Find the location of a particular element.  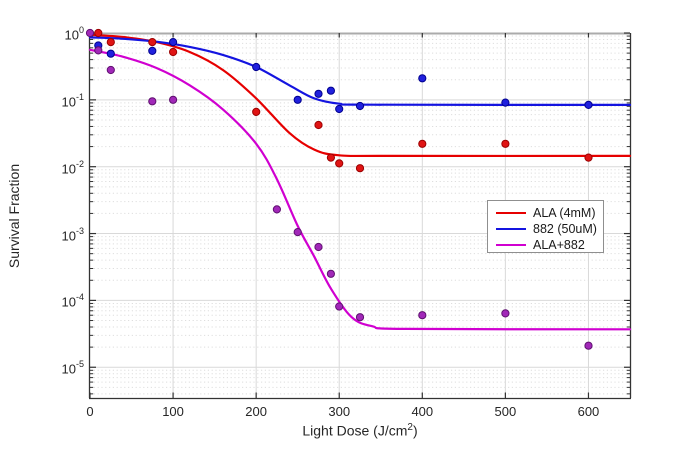

x-tick-label: 200 is located at coordinates (256, 411).